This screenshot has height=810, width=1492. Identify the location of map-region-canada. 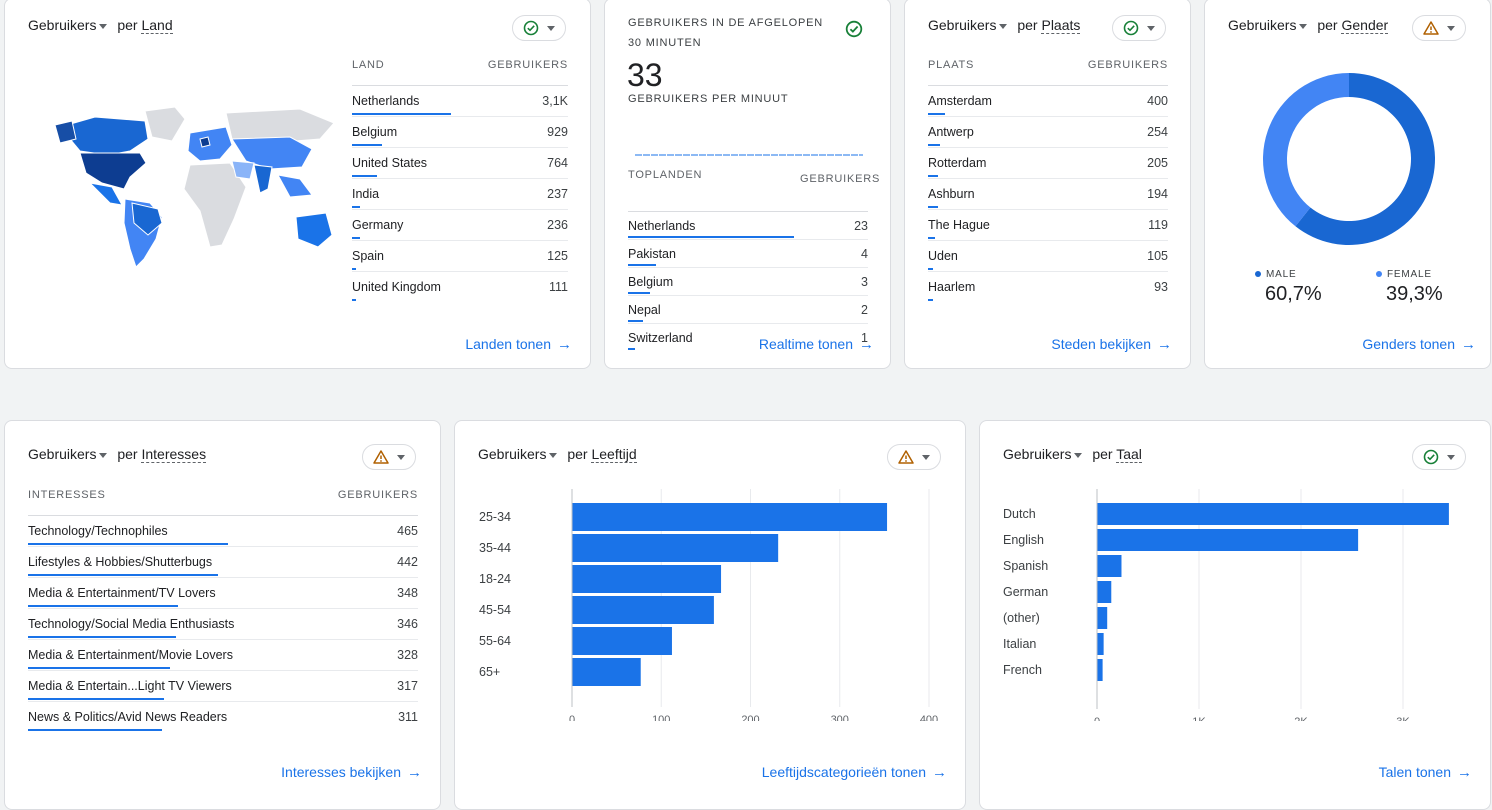
(104, 136).